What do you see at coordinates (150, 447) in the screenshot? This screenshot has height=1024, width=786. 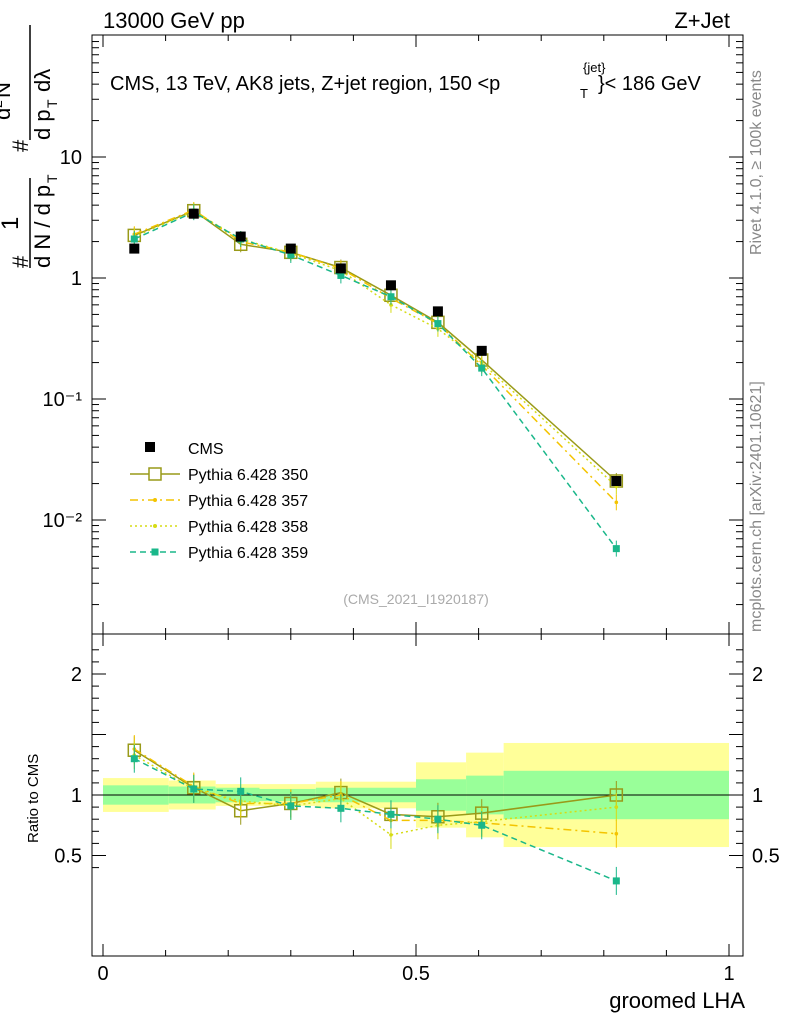 I see `legend-marker-data` at bounding box center [150, 447].